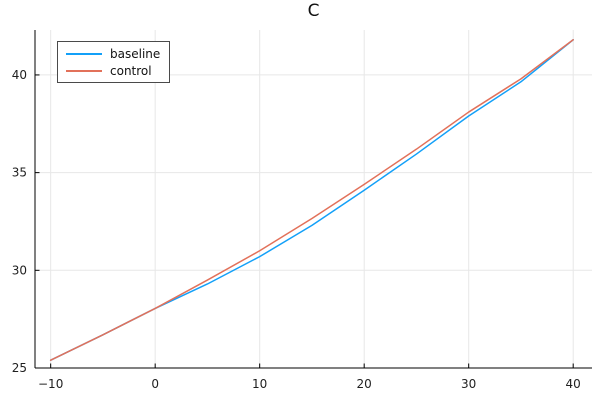 Image resolution: width=600 pixels, height=404 pixels. What do you see at coordinates (131, 70) in the screenshot?
I see `legend-label-control: control` at bounding box center [131, 70].